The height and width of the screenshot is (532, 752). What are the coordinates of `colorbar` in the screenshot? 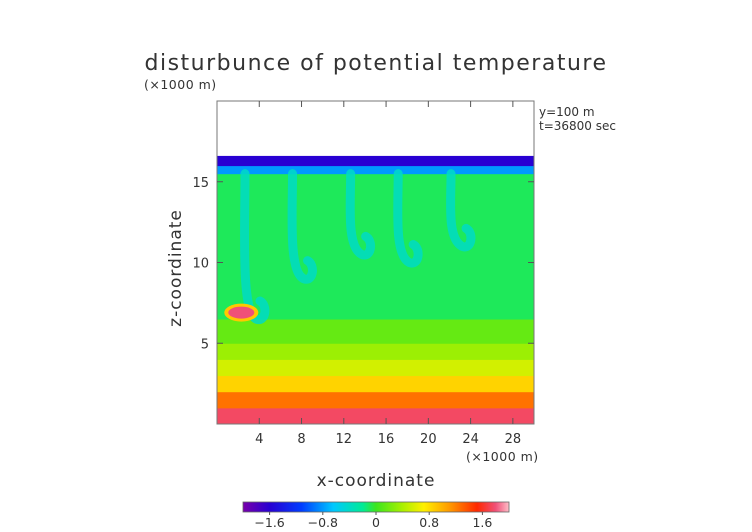 It's located at (376, 507).